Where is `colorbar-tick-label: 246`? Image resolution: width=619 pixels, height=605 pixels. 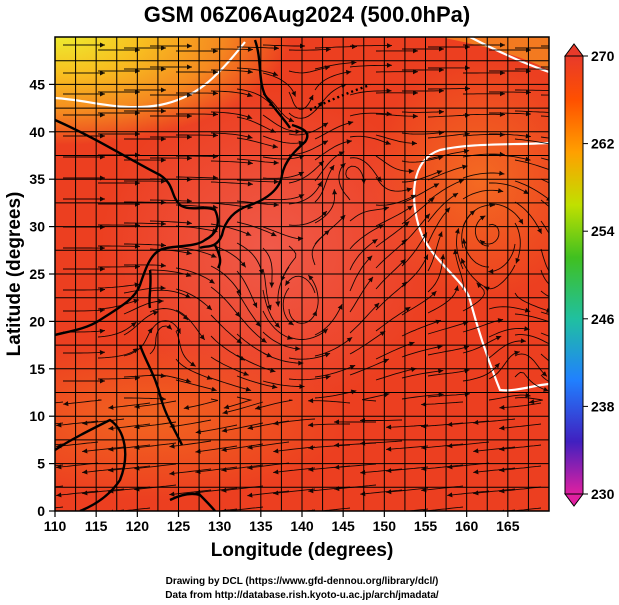
colorbar-tick-label: 246 is located at coordinates (603, 319).